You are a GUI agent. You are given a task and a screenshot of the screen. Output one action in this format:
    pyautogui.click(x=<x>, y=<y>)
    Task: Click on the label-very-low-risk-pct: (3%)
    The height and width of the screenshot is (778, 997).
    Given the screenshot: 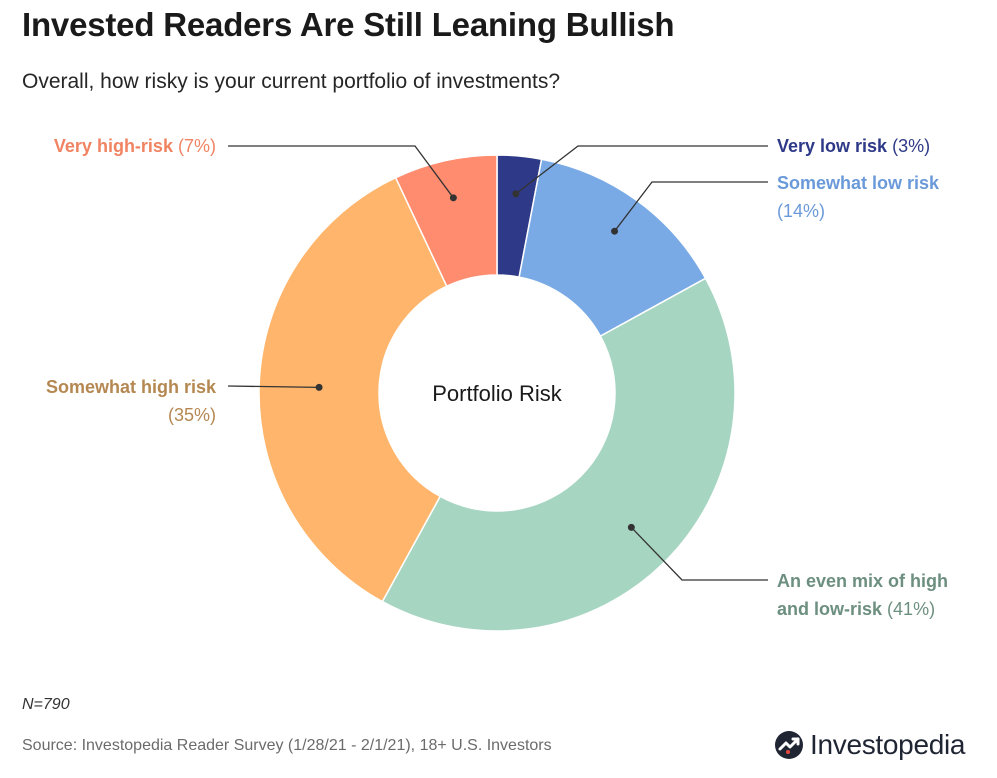 What is the action you would take?
    pyautogui.click(x=911, y=146)
    